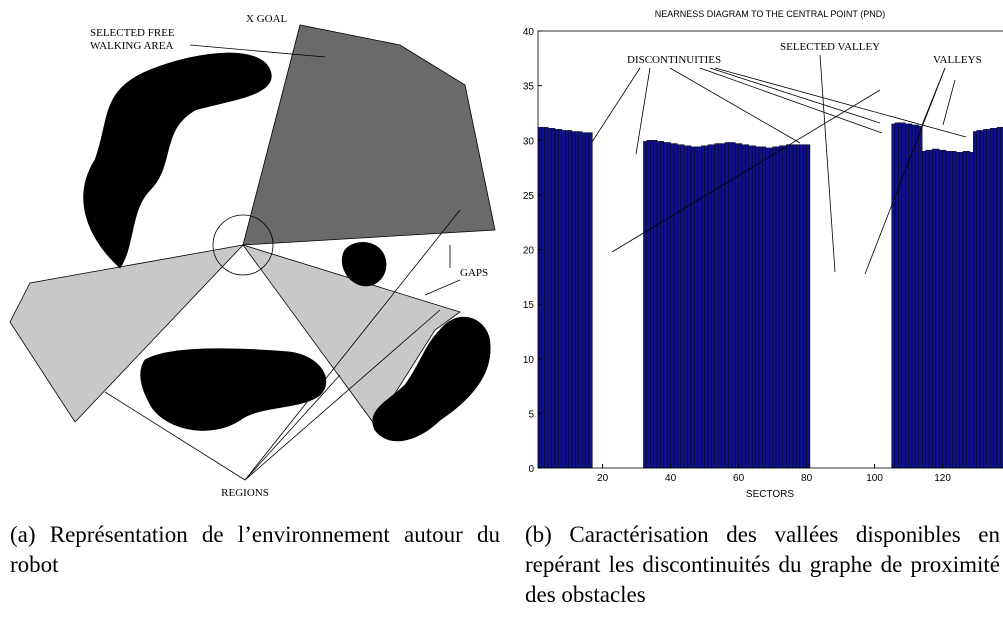  I want to click on label: GAPS, so click(474, 273).